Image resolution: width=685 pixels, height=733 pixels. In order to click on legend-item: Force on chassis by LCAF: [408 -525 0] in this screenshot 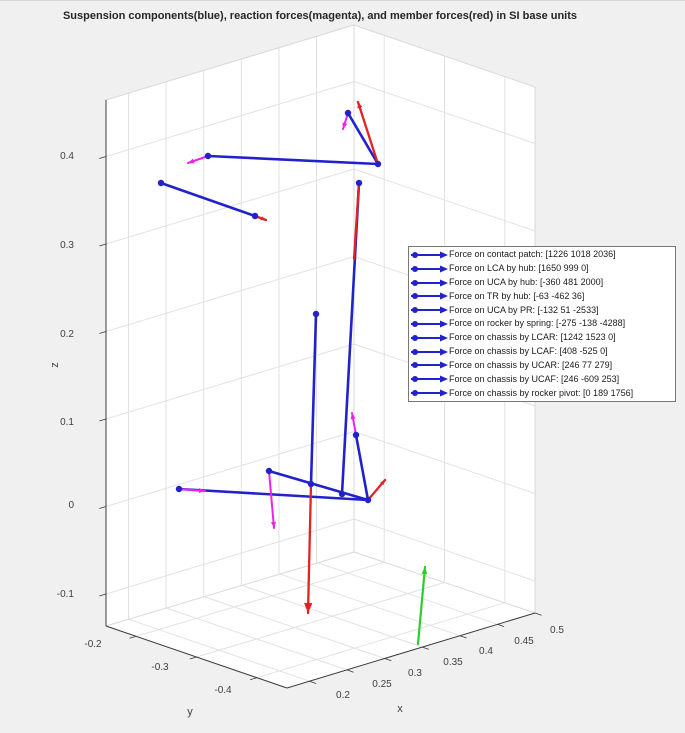, I will do `click(542, 351)`.